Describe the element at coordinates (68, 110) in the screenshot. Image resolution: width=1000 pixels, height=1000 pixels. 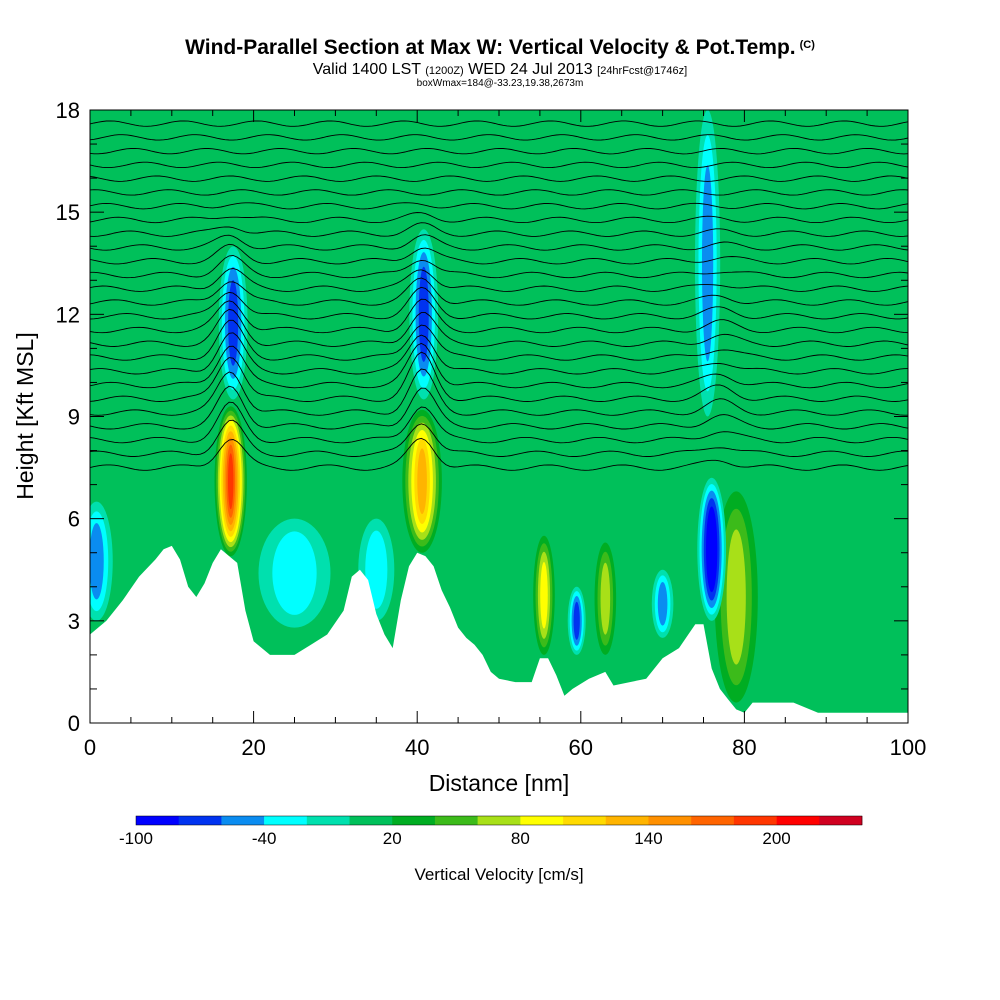
I see `y-tick-label: 18` at that location.